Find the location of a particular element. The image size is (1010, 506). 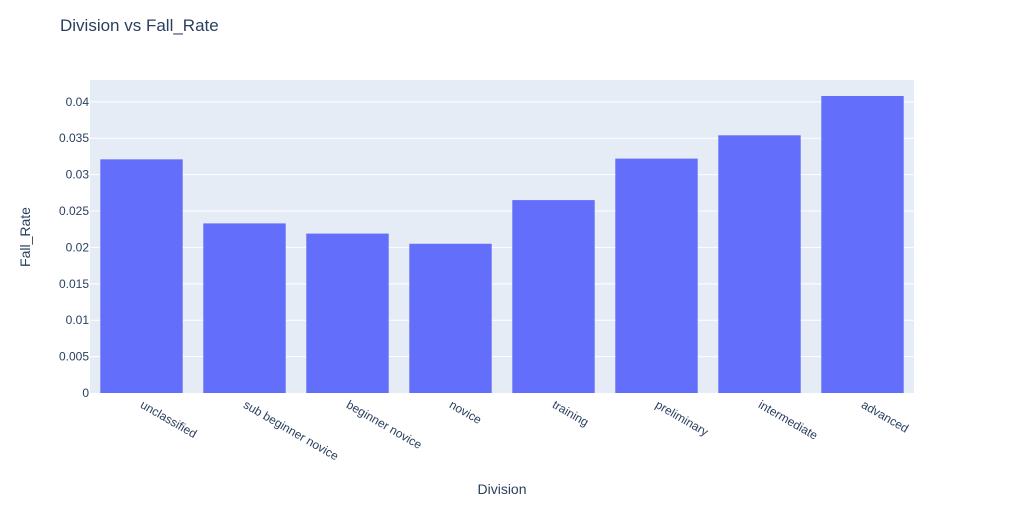

y-tick-label: 0 is located at coordinates (85, 393).